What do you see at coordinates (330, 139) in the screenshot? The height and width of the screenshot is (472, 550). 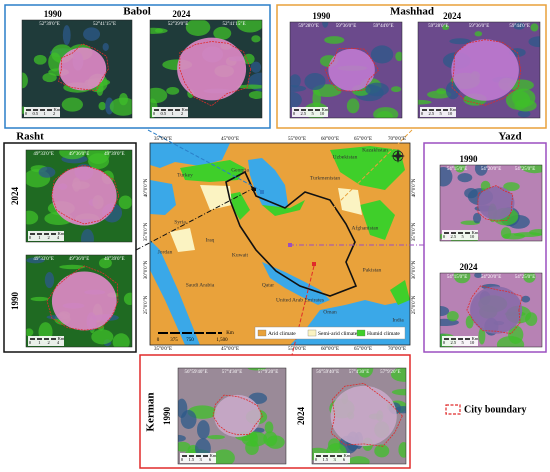 I see `map-lon-label: 60°0'0"E` at bounding box center [330, 139].